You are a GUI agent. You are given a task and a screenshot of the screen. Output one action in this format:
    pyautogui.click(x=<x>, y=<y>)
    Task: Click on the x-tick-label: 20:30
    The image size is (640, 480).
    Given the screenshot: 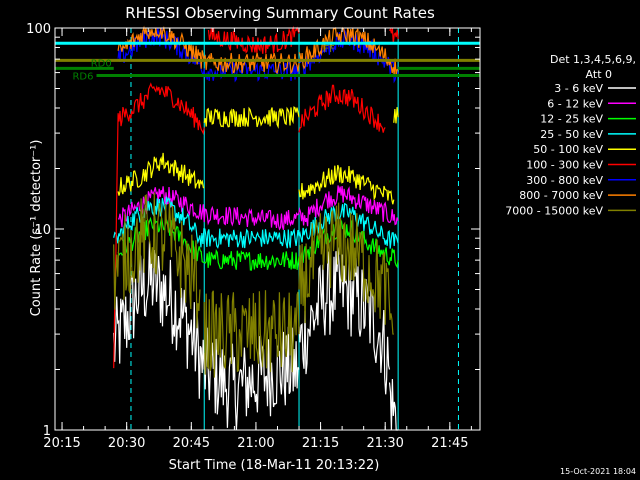 What is the action you would take?
    pyautogui.click(x=126, y=443)
    